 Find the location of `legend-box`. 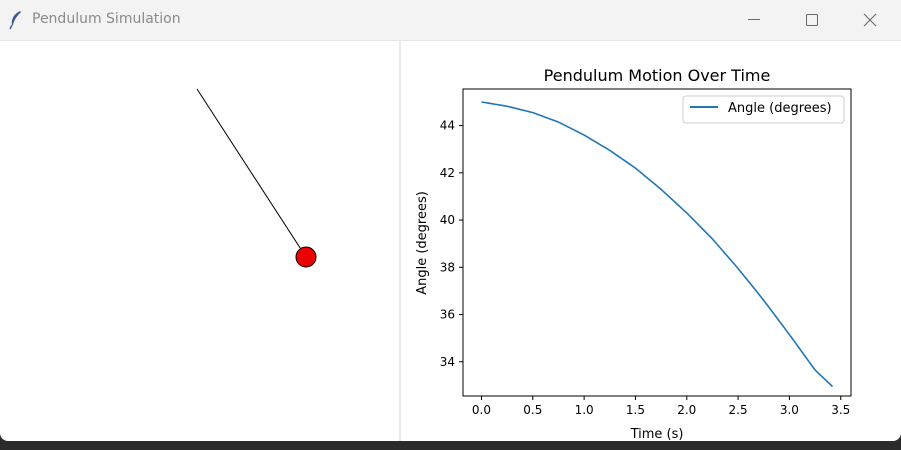

legend-box is located at coordinates (763, 109).